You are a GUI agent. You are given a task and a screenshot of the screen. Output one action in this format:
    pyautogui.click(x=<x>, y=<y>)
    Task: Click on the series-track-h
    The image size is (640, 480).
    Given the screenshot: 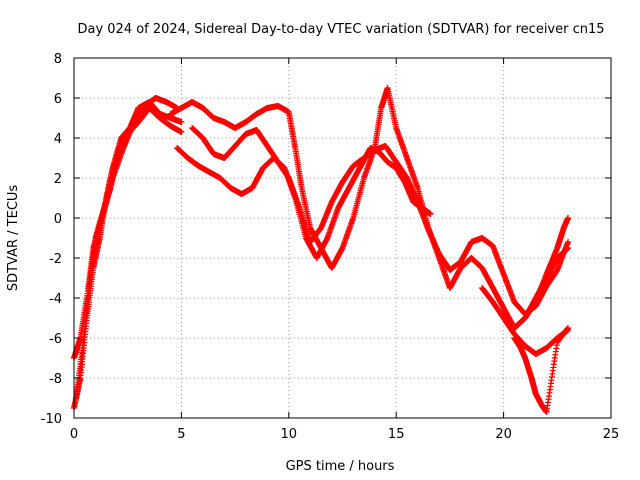 What is the action you would take?
    pyautogui.click(x=525, y=321)
    